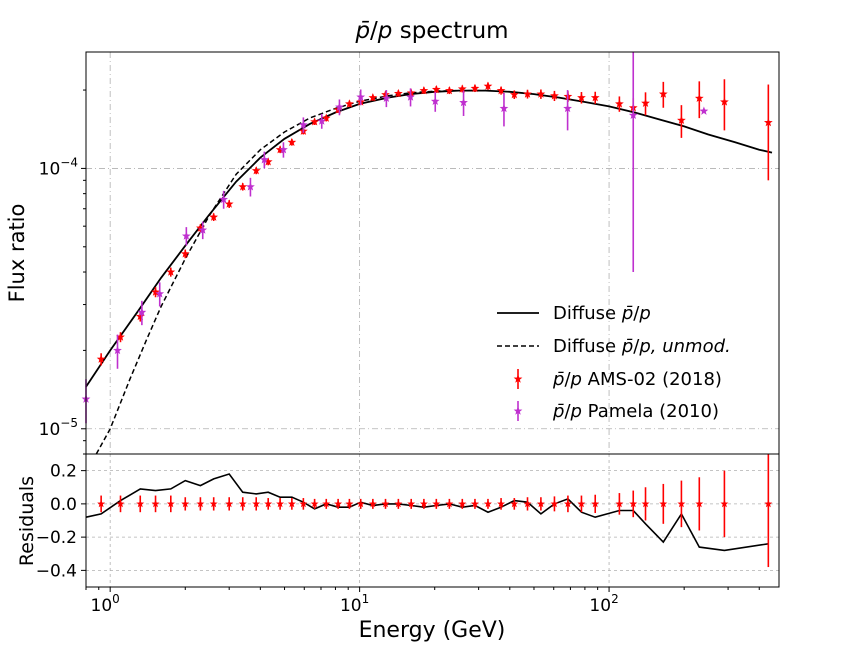  What do you see at coordinates (602, 313) in the screenshot?
I see `legend-label-diffuse: Diffuse p̄/p` at bounding box center [602, 313].